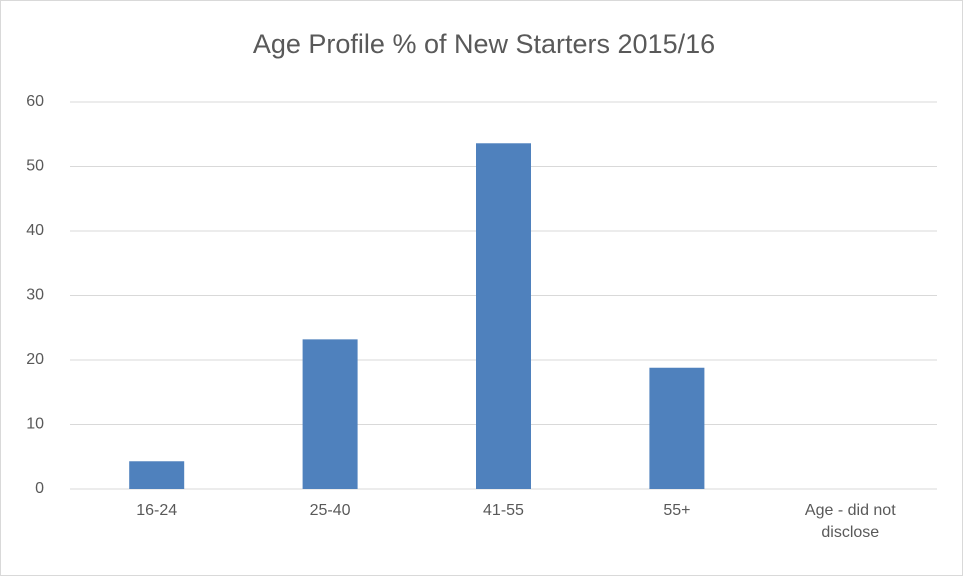 Image resolution: width=965 pixels, height=578 pixels. I want to click on x-tick-label-box: 55+, so click(677, 510).